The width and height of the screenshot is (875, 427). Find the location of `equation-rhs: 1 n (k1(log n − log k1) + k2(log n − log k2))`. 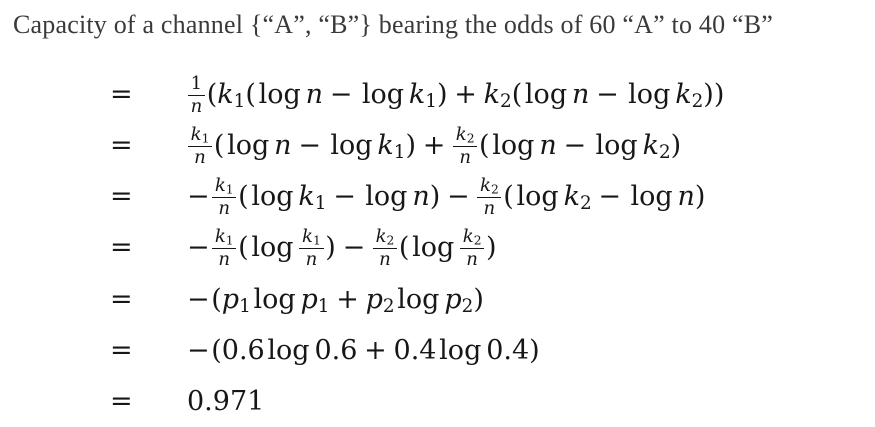

equation-rhs: 1 n (k1(log n − log k1) + k2(log n − log k2)) is located at coordinates (456, 95).